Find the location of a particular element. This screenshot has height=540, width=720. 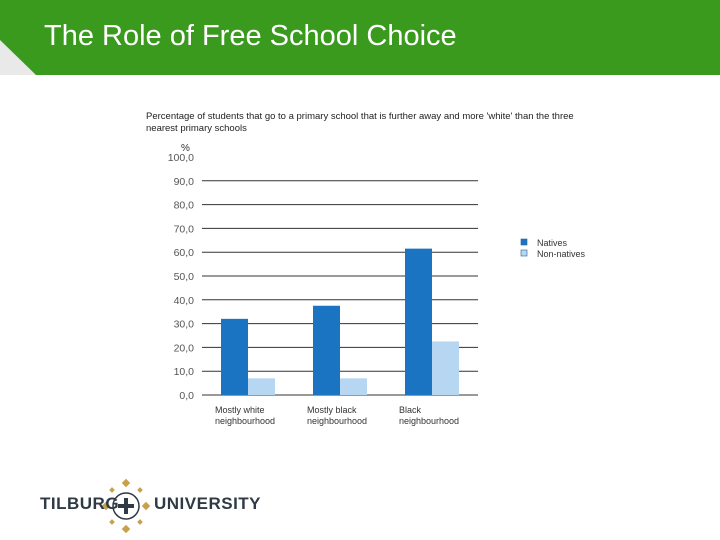

legend-label: Natives is located at coordinates (552, 243).